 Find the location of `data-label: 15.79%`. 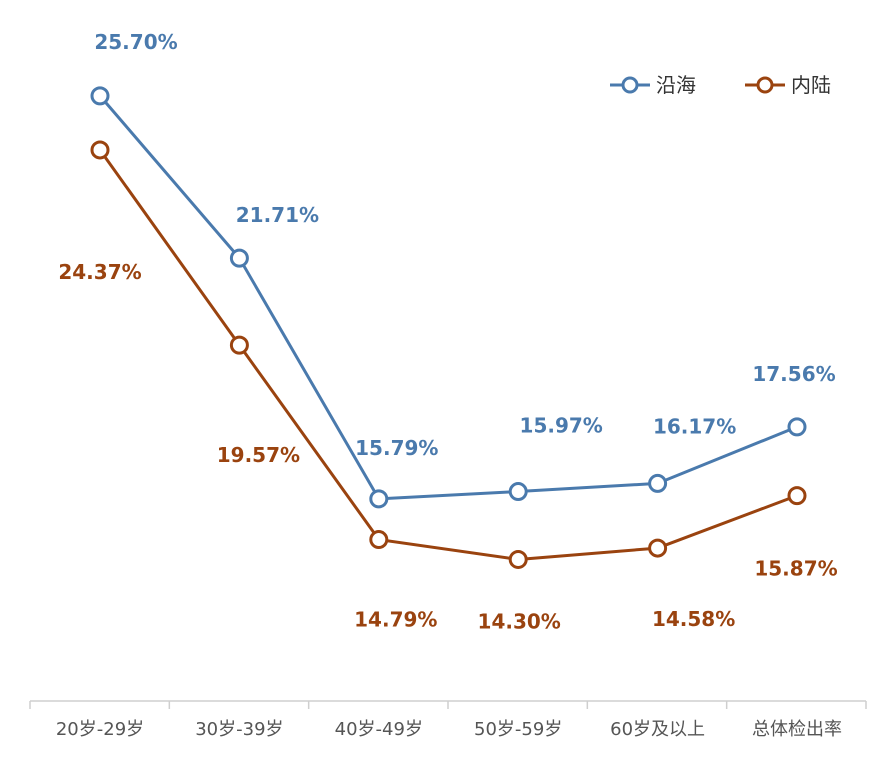

data-label: 15.79% is located at coordinates (396, 448).